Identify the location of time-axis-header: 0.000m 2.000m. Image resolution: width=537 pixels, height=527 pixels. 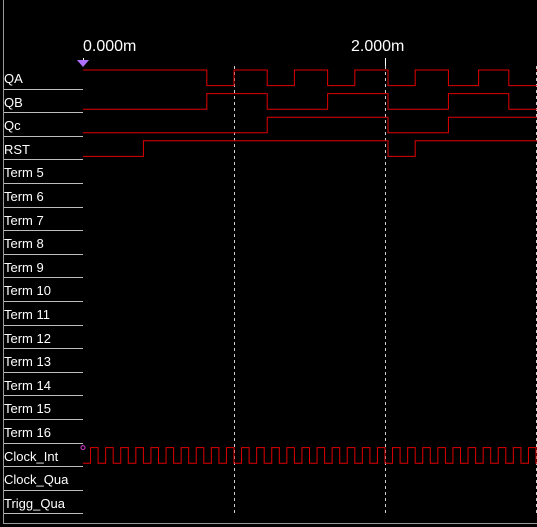
(268, 33).